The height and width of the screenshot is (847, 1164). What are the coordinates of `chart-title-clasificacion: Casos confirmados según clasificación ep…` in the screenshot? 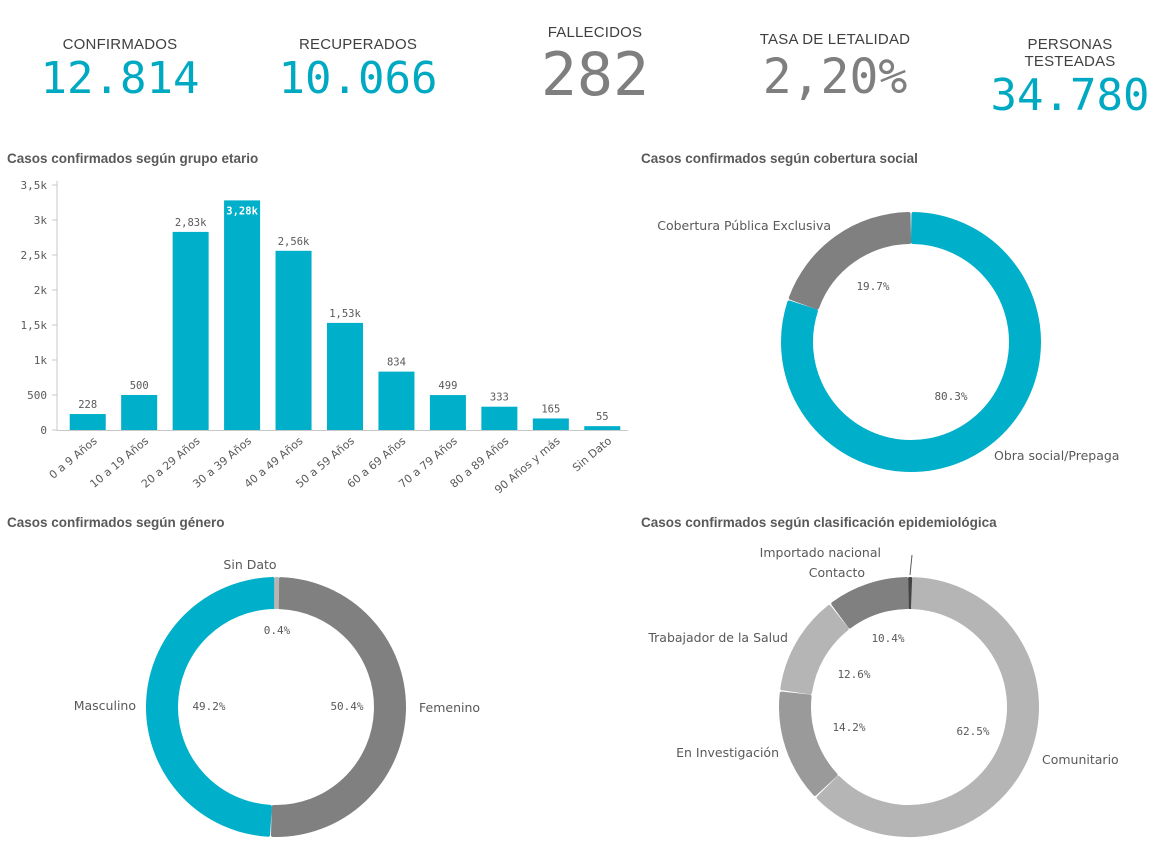 It's located at (819, 522).